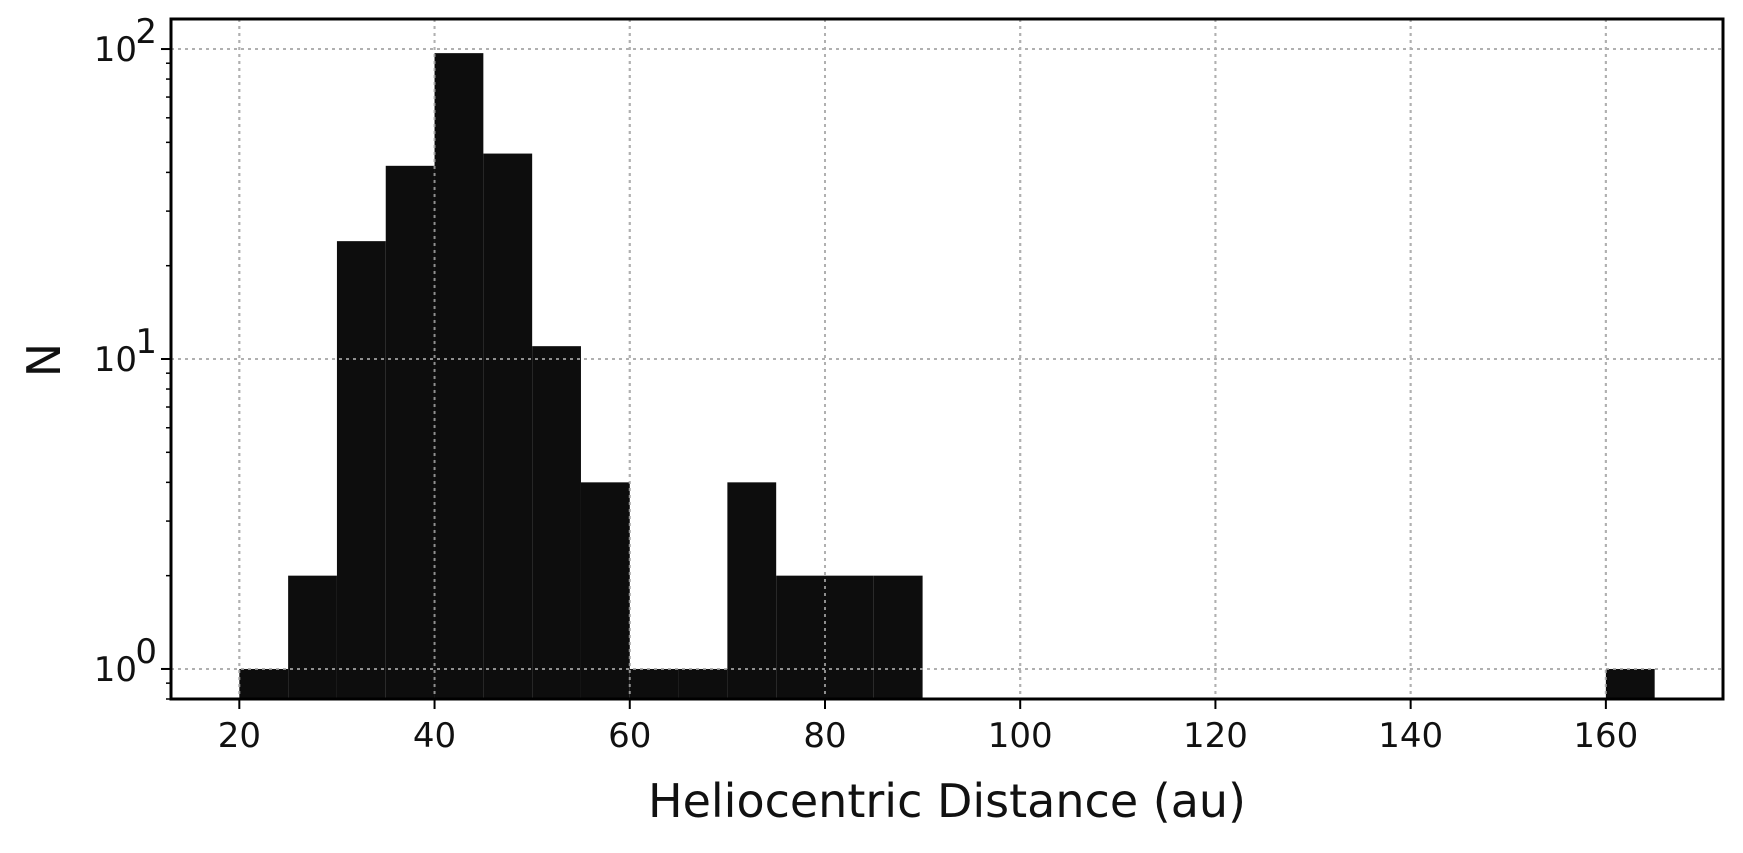 The height and width of the screenshot is (853, 1743). I want to click on x-tick-label: 60, so click(629, 736).